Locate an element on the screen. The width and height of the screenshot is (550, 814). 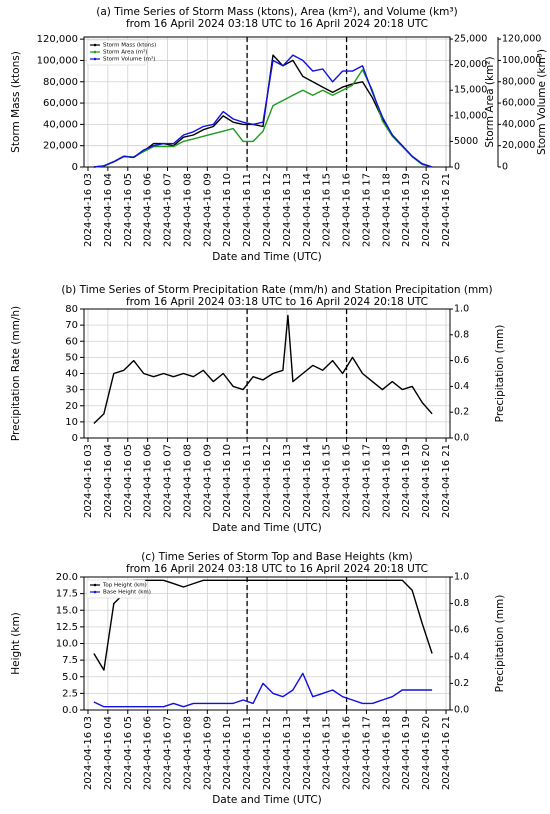
y3-axis-label: Storm Volume (km³) is located at coordinates (542, 102).